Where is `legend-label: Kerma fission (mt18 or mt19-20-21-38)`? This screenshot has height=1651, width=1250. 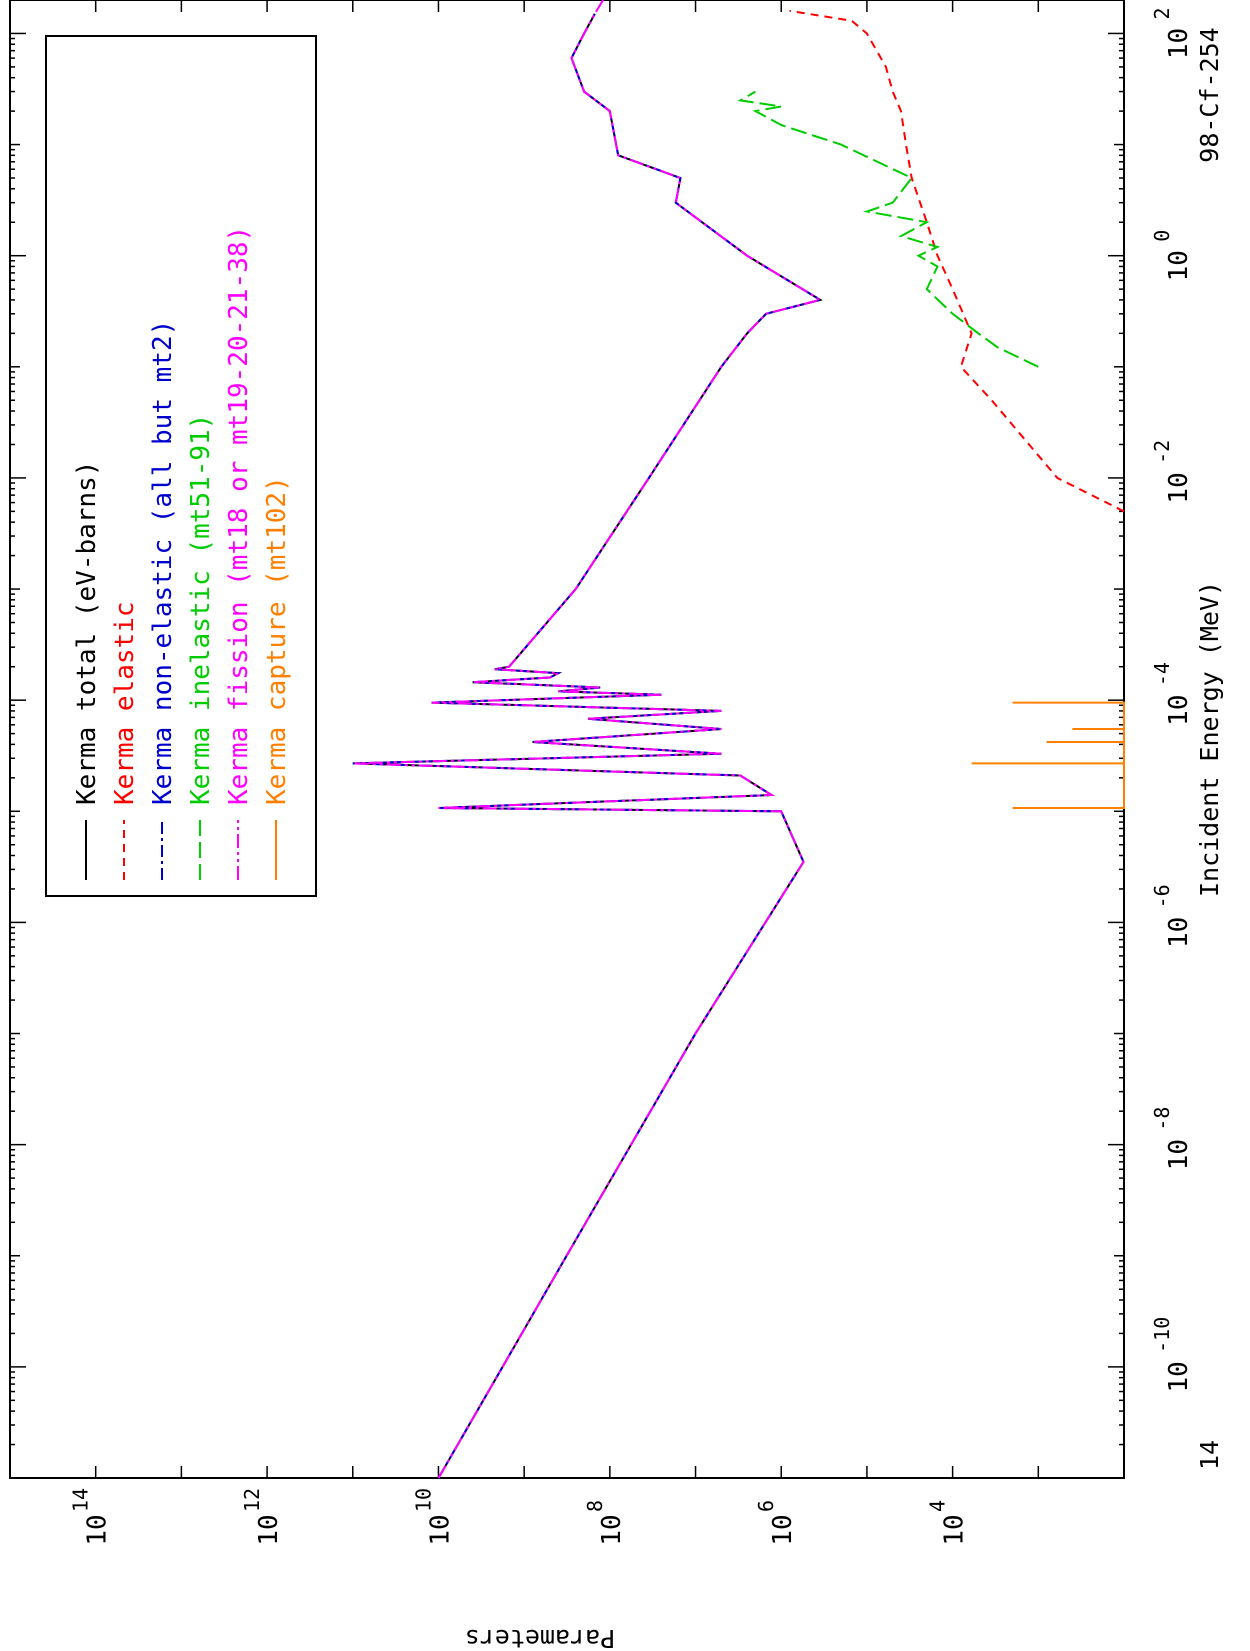 legend-label: Kerma fission (mt18 or mt19-20-21-38) is located at coordinates (239, 515).